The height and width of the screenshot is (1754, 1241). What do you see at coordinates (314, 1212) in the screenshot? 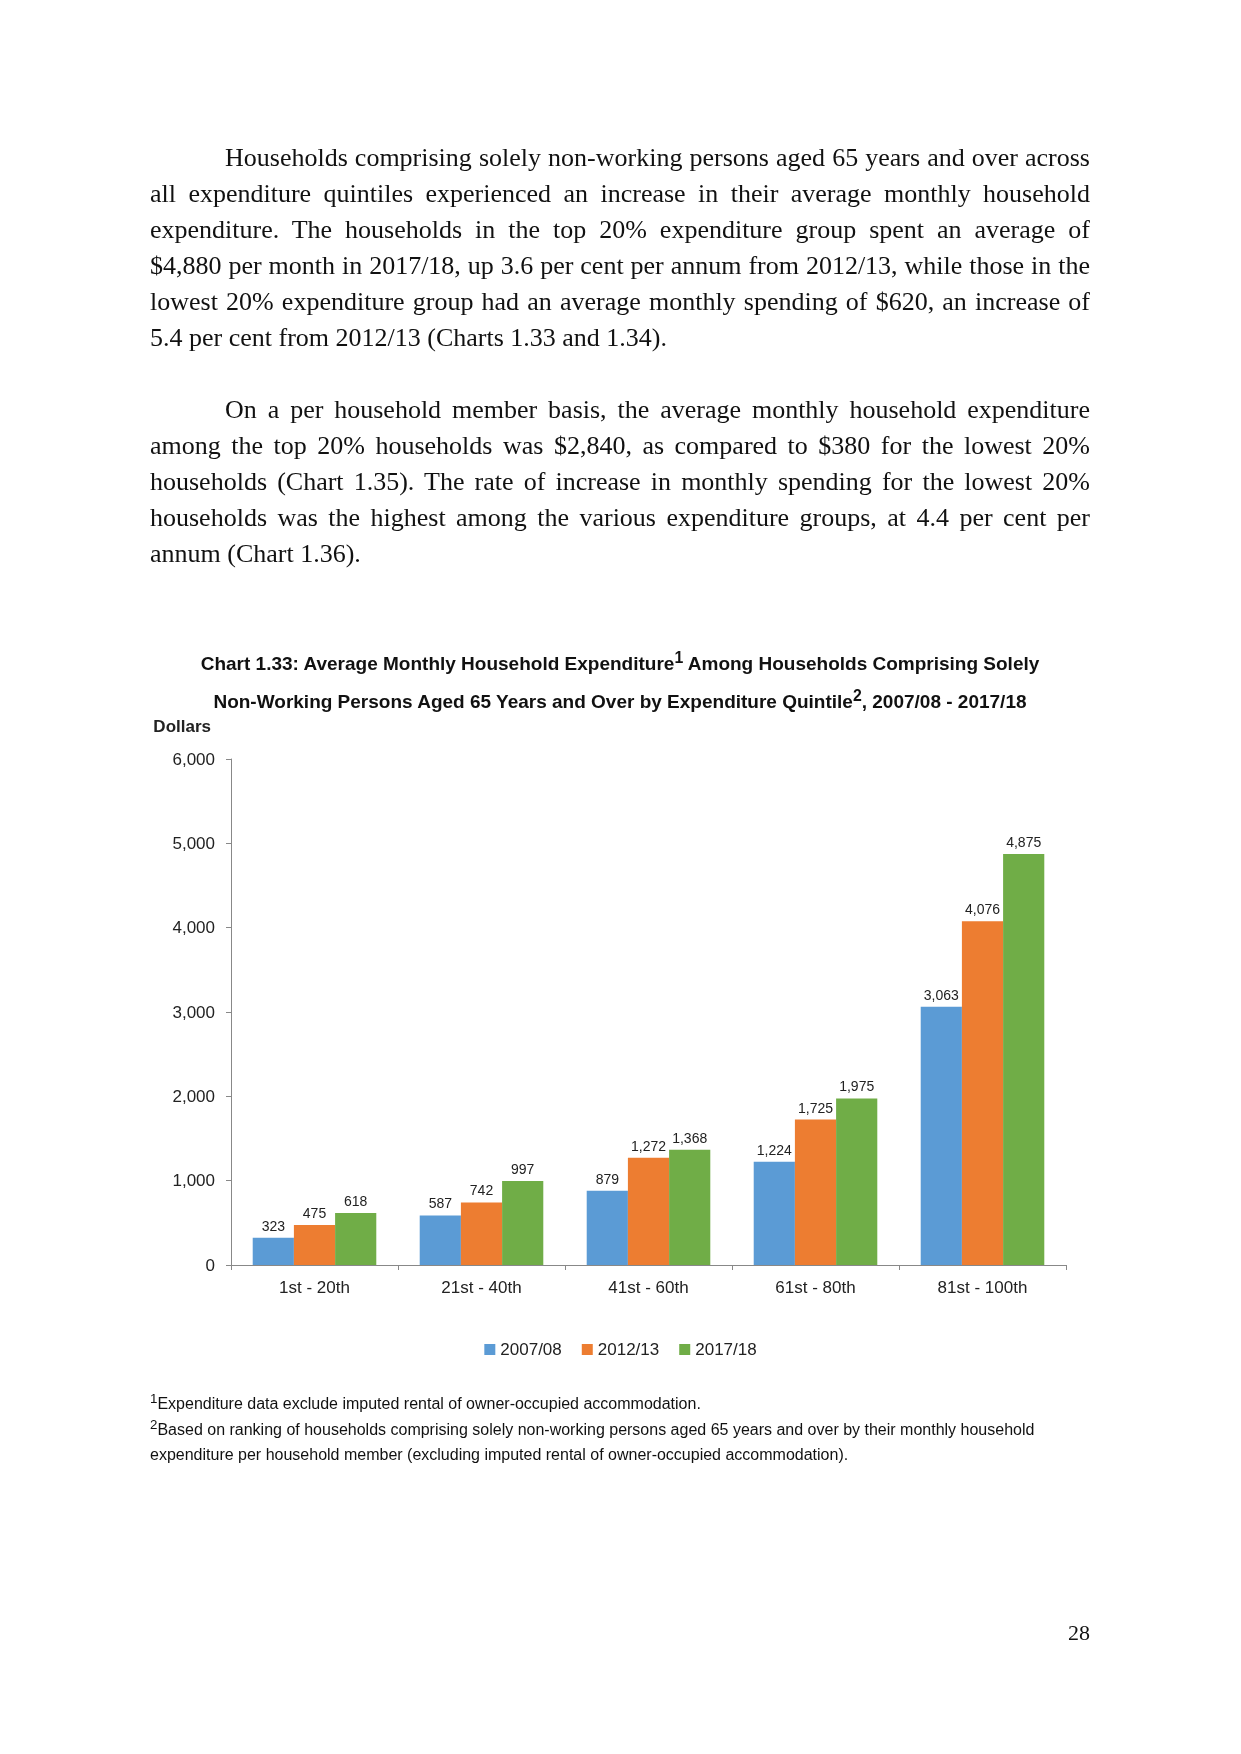
I see `data-label: 475` at bounding box center [314, 1212].